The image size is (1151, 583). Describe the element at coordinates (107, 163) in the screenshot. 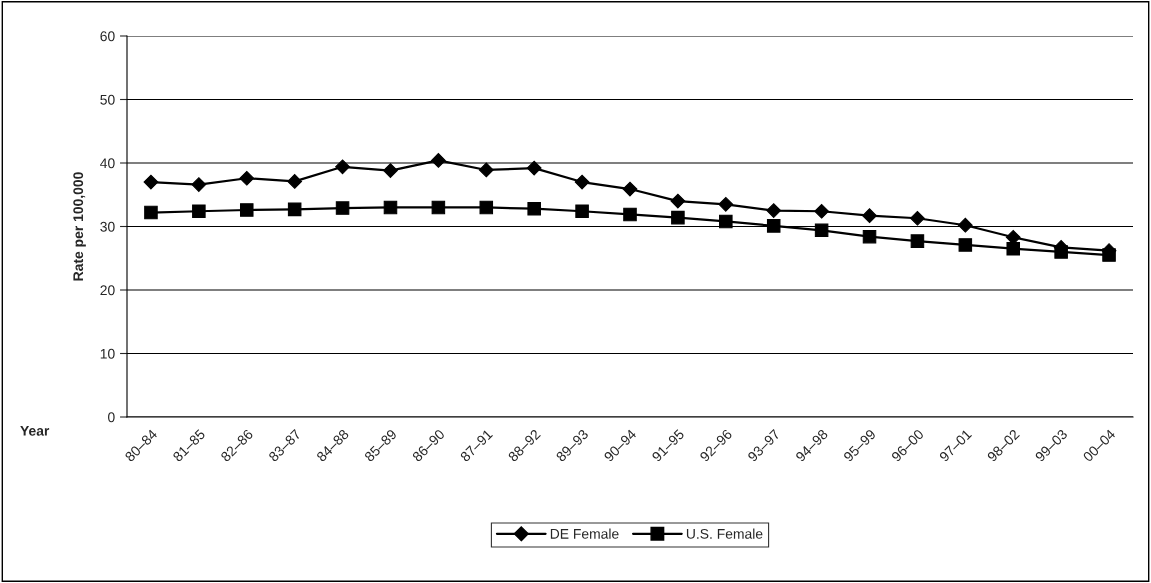

I see `y-tick-label: 40` at that location.